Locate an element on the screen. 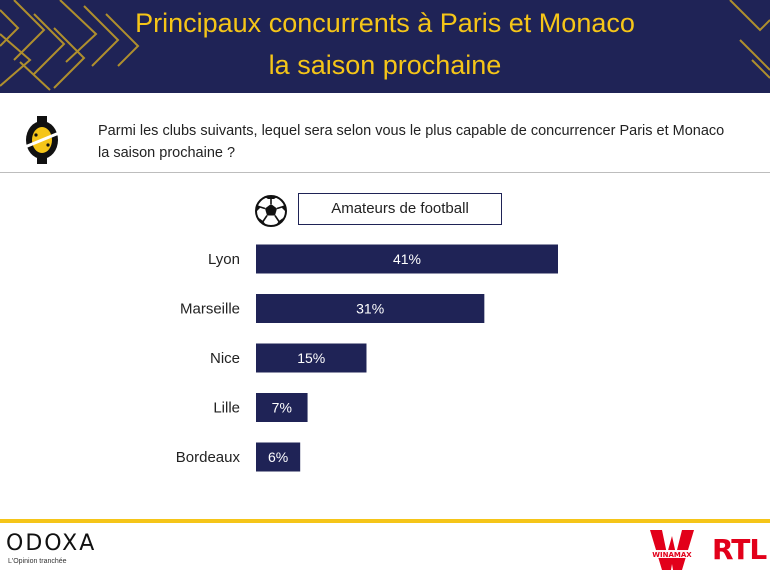  footer-divider is located at coordinates (385, 521).